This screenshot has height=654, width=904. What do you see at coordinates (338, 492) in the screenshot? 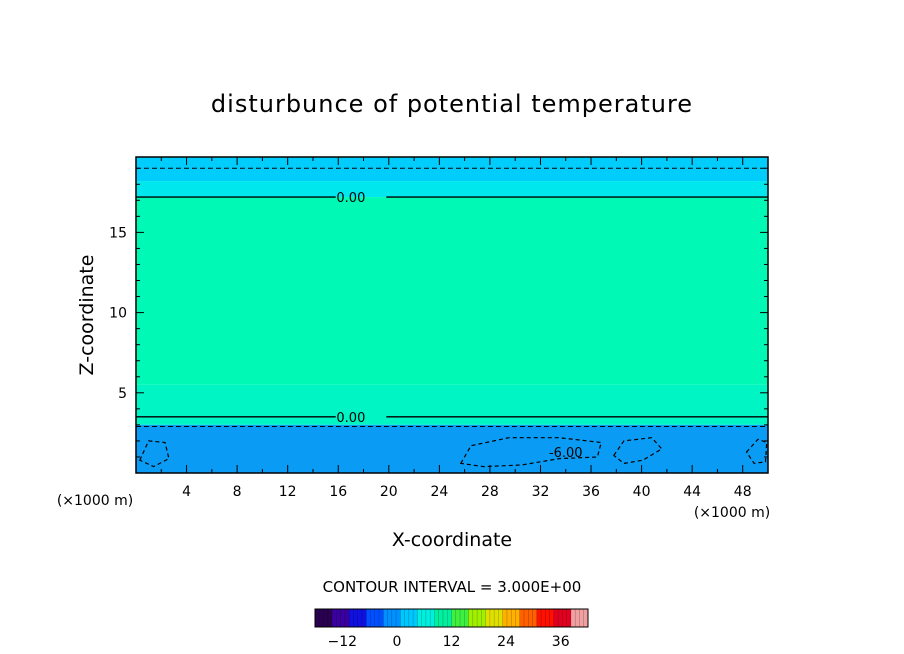
I see `x-tick-label: 16` at bounding box center [338, 492].